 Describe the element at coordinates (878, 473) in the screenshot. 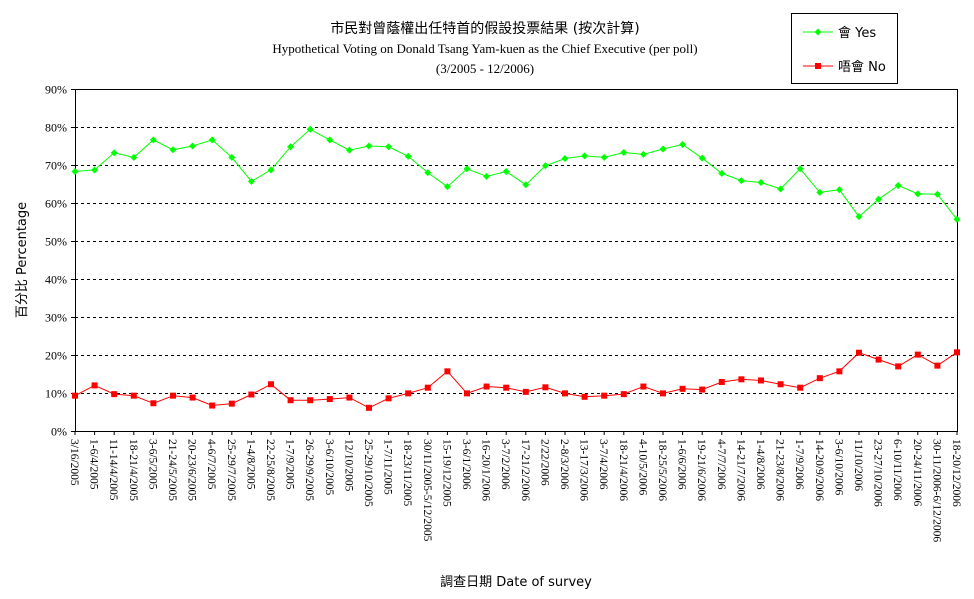

I see `x-tick-label: 23-27/10/2006` at that location.